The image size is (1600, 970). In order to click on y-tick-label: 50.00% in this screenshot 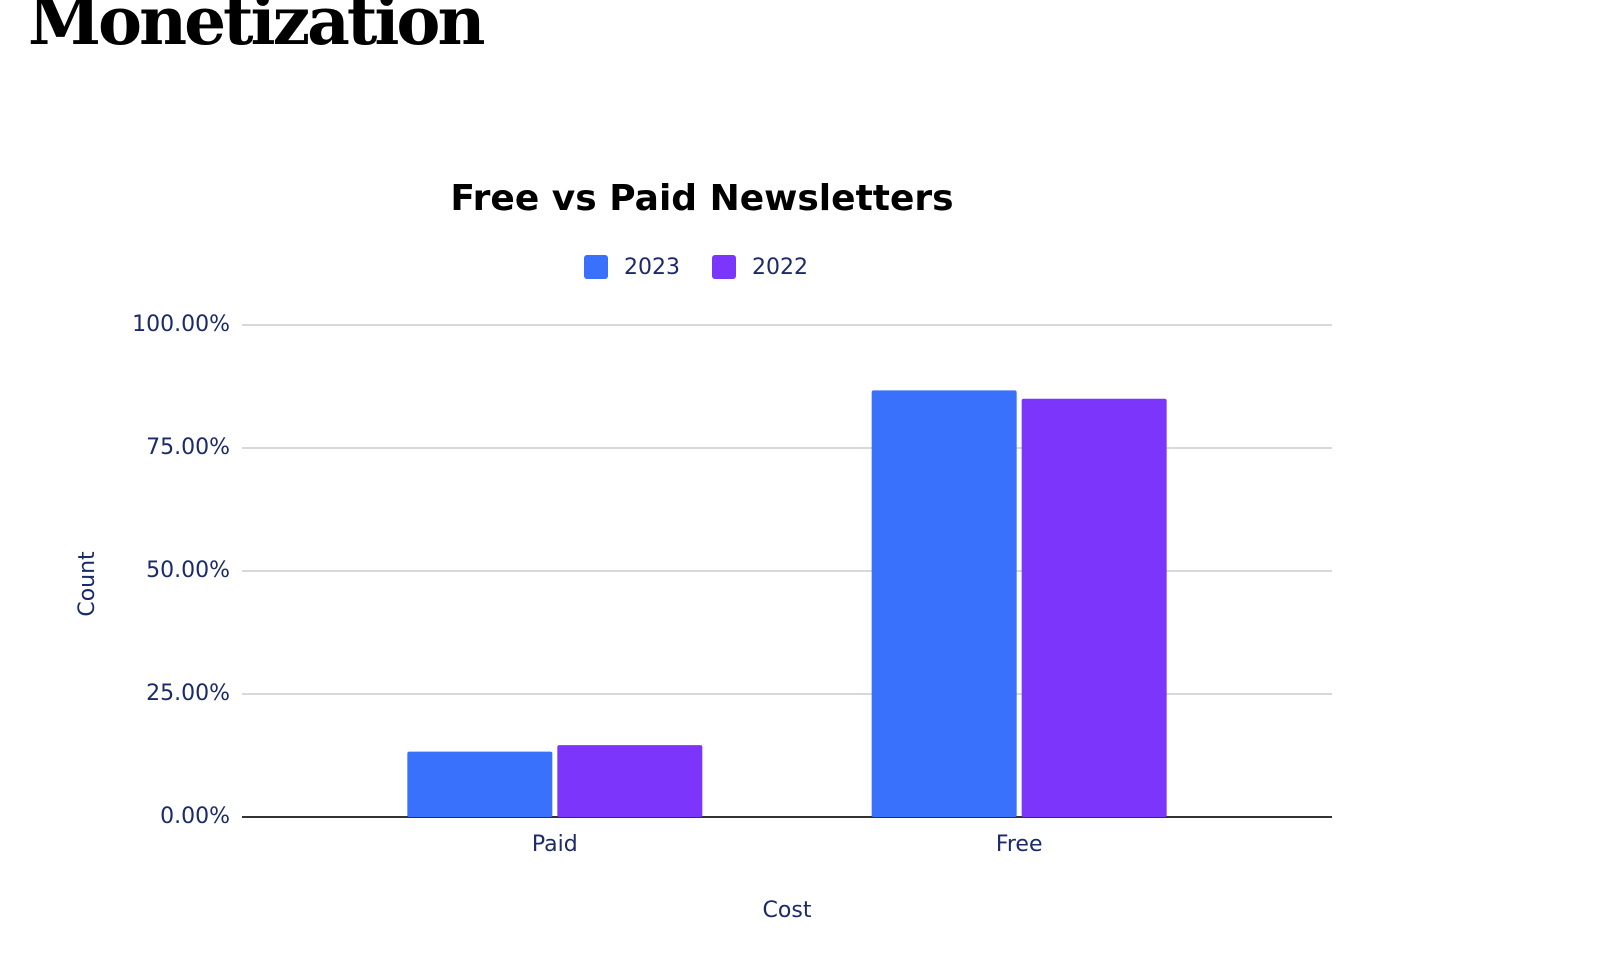, I will do `click(188, 570)`.